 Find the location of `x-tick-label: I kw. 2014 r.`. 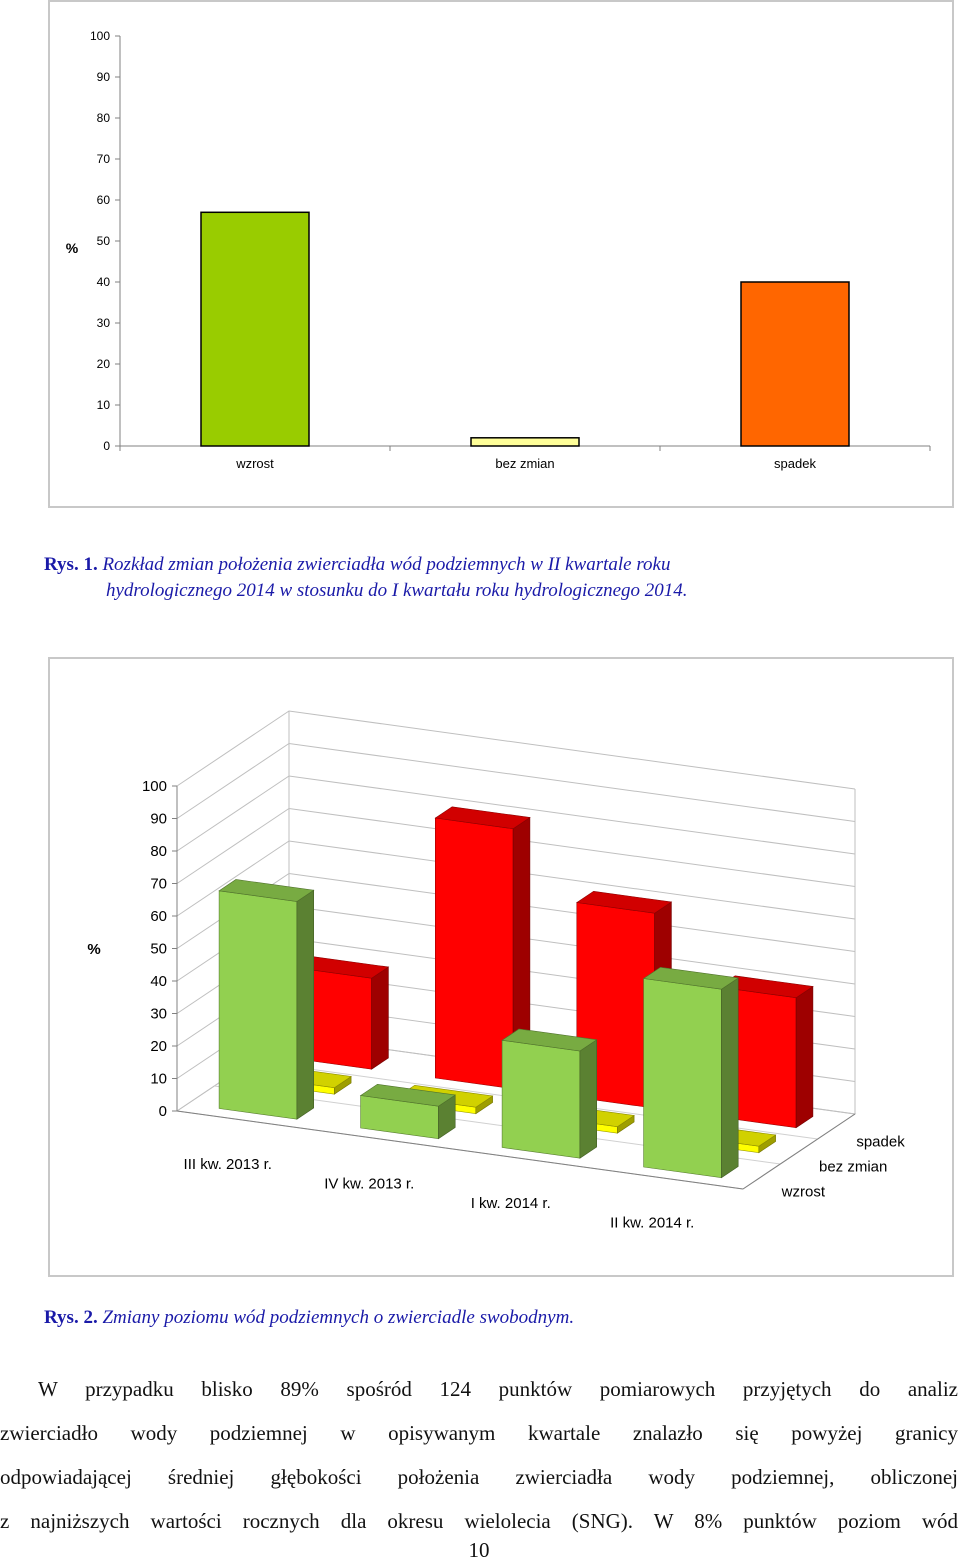

x-tick-label: I kw. 2014 r. is located at coordinates (511, 1203).